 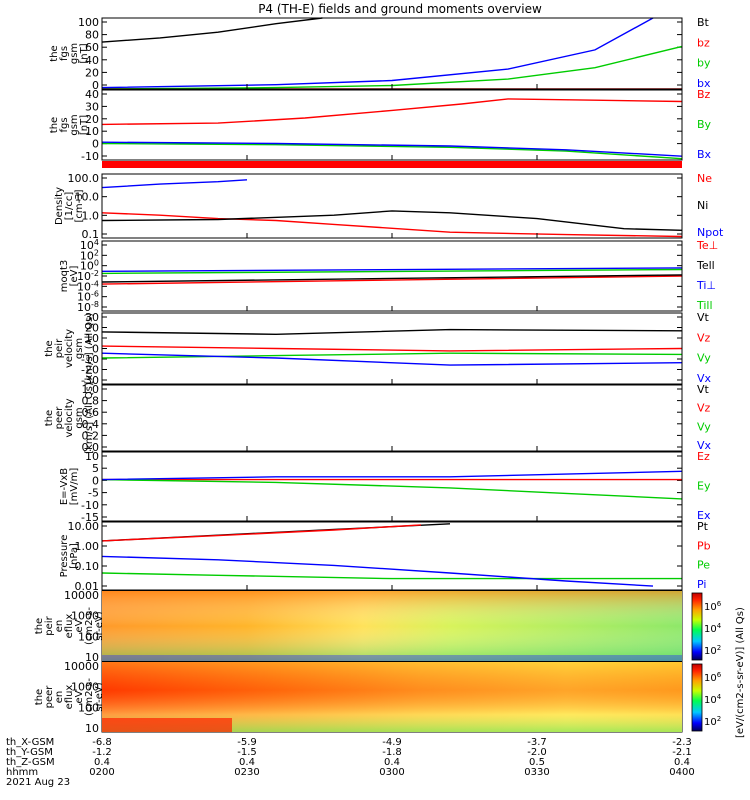 I want to click on series-Npot, so click(x=174, y=184).